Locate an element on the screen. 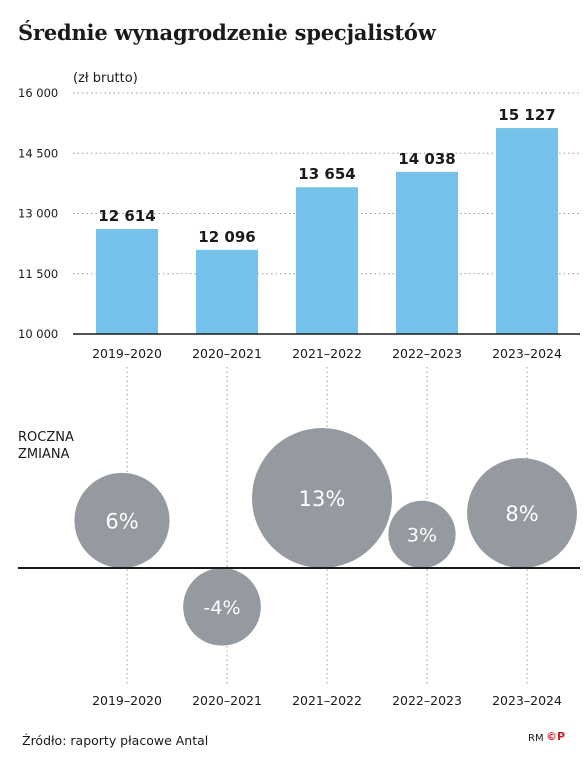  bubble-value-label: -4% is located at coordinates (222, 608).